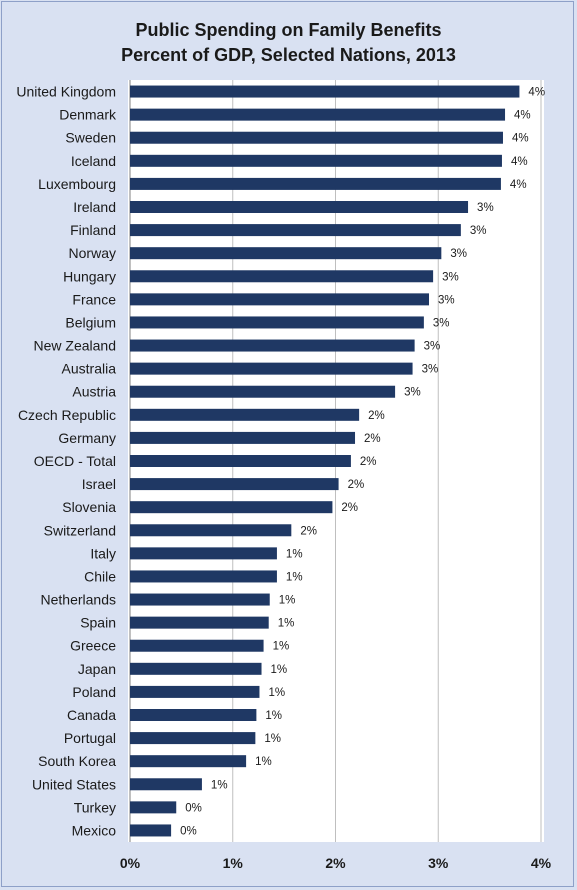  I want to click on chart-subtitle: Percent of GDP, Selected Nations, 2013, so click(288, 55).